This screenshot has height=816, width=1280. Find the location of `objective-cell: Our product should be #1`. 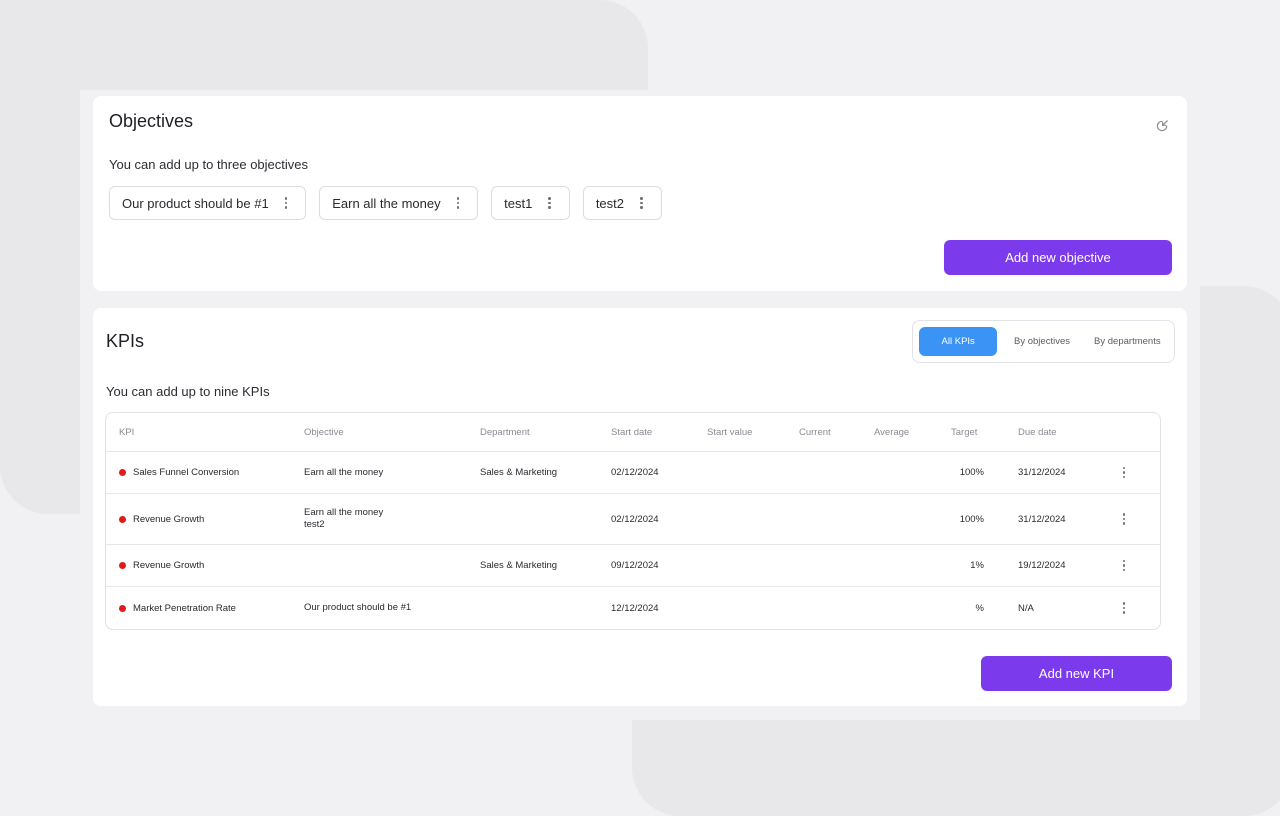

objective-cell: Our product should be #1 is located at coordinates (389, 608).